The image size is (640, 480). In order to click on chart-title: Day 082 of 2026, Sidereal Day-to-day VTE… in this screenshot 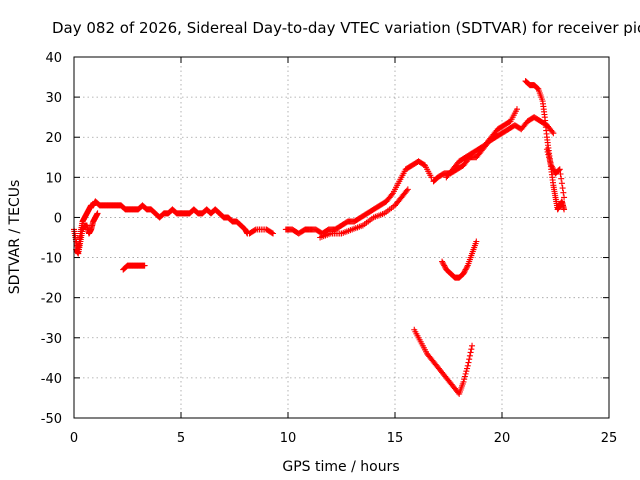, I will do `click(346, 28)`.